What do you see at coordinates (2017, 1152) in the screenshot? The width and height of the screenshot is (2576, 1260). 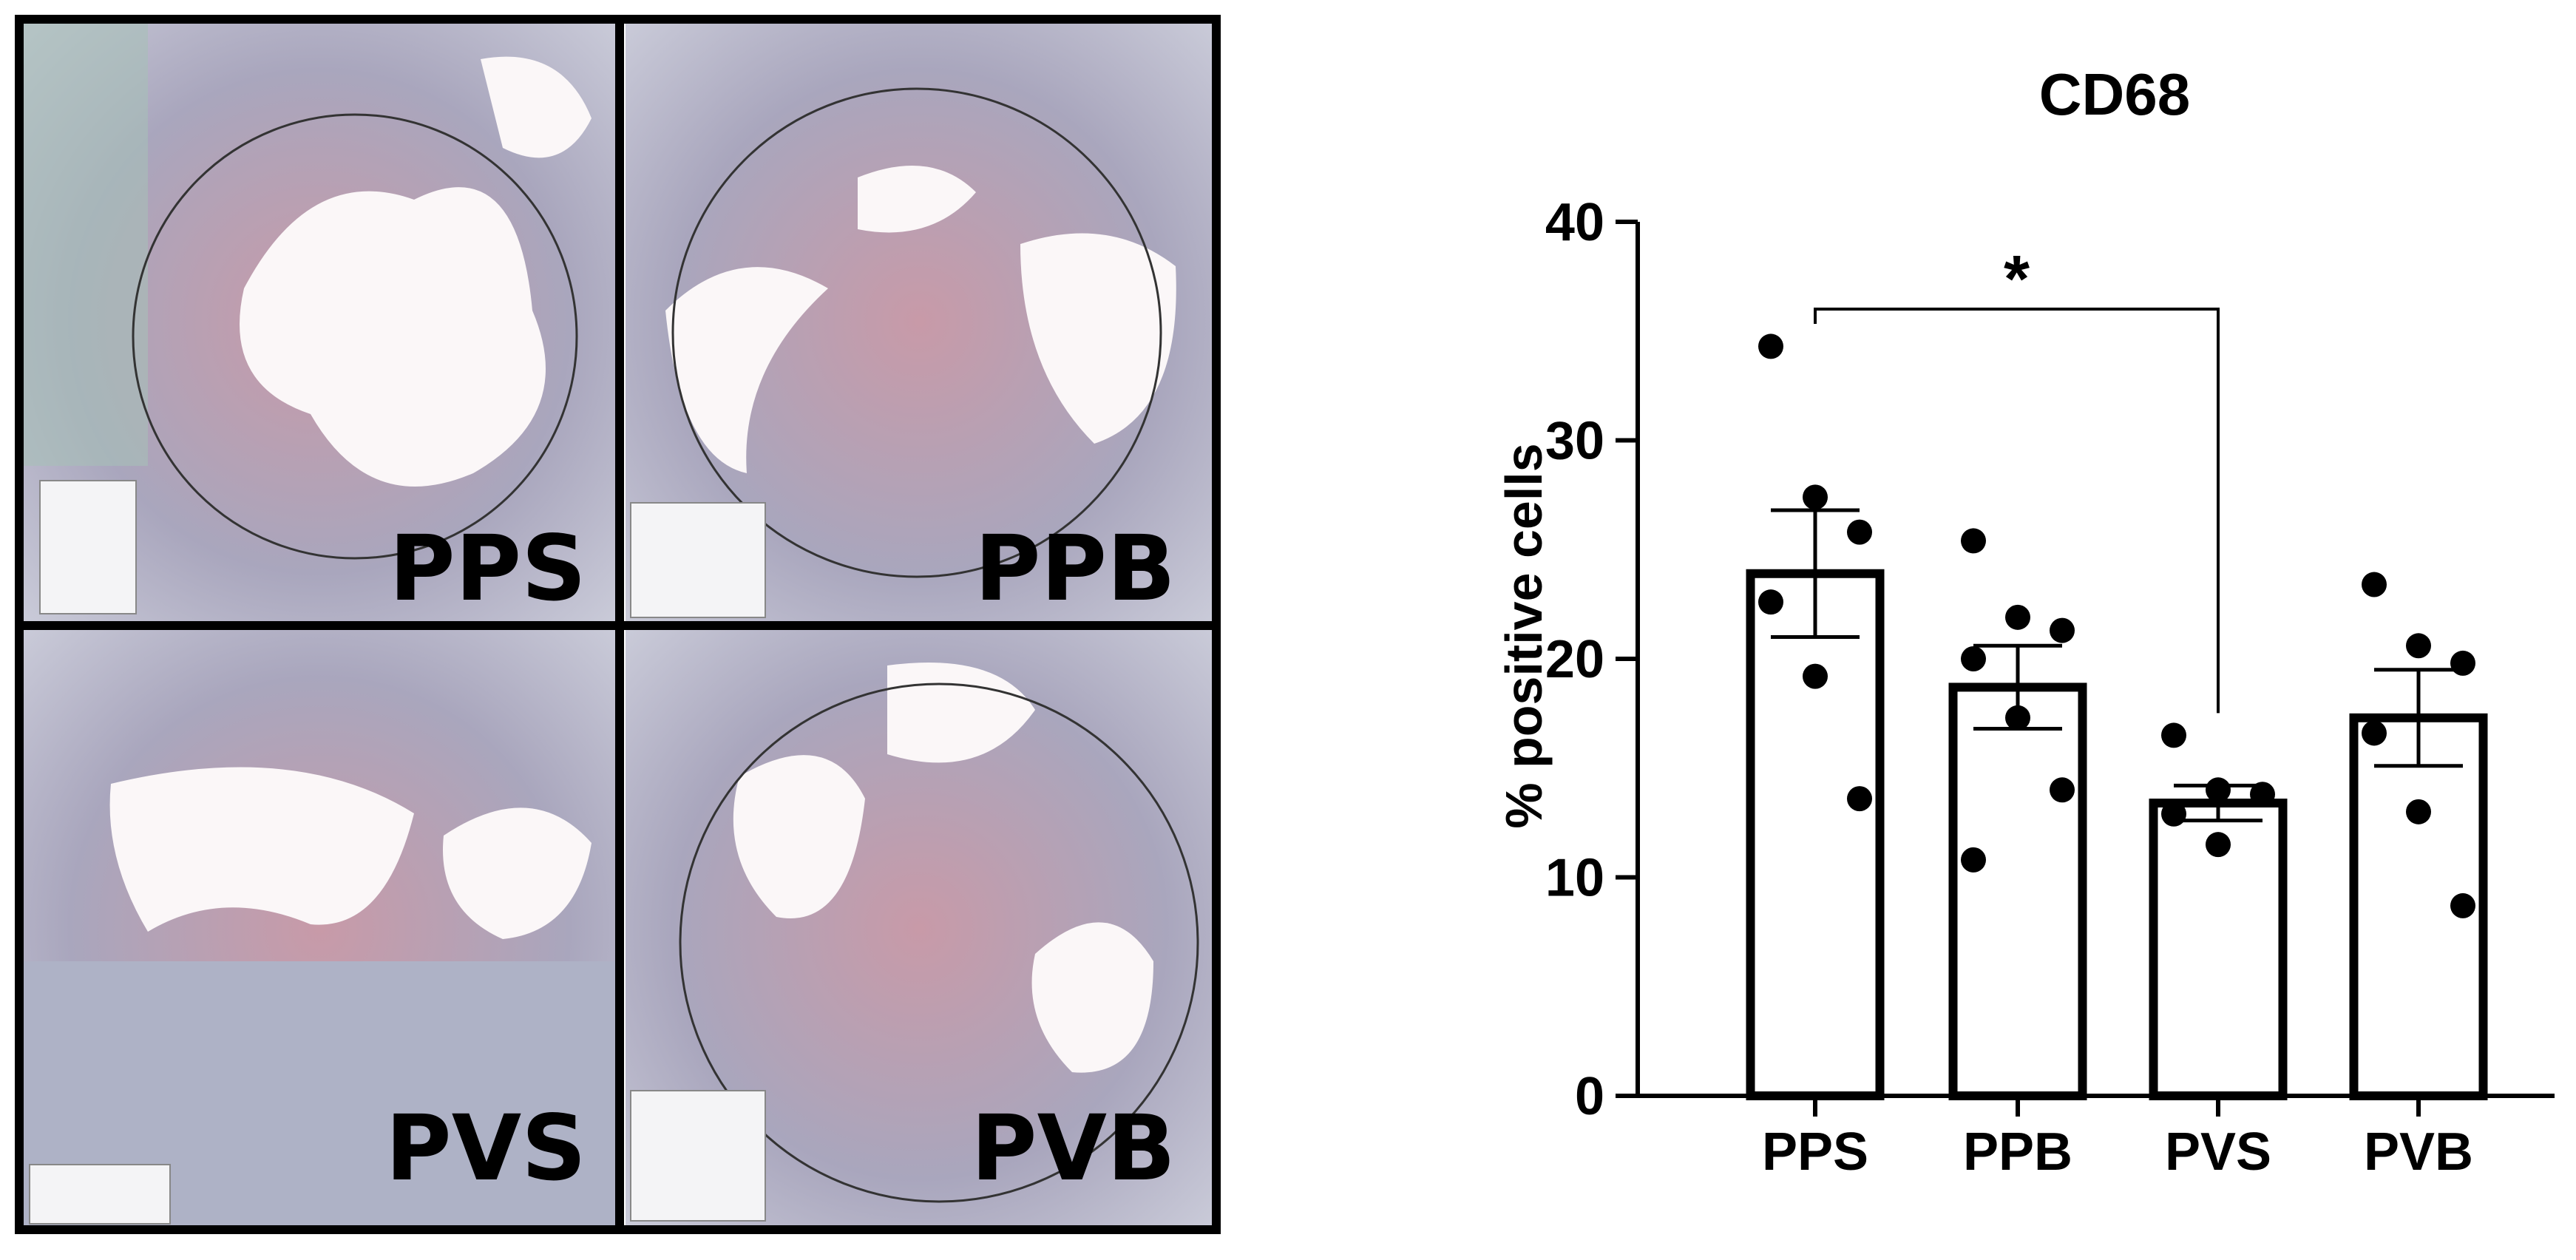 I see `x-tick-label: PPB` at bounding box center [2017, 1152].